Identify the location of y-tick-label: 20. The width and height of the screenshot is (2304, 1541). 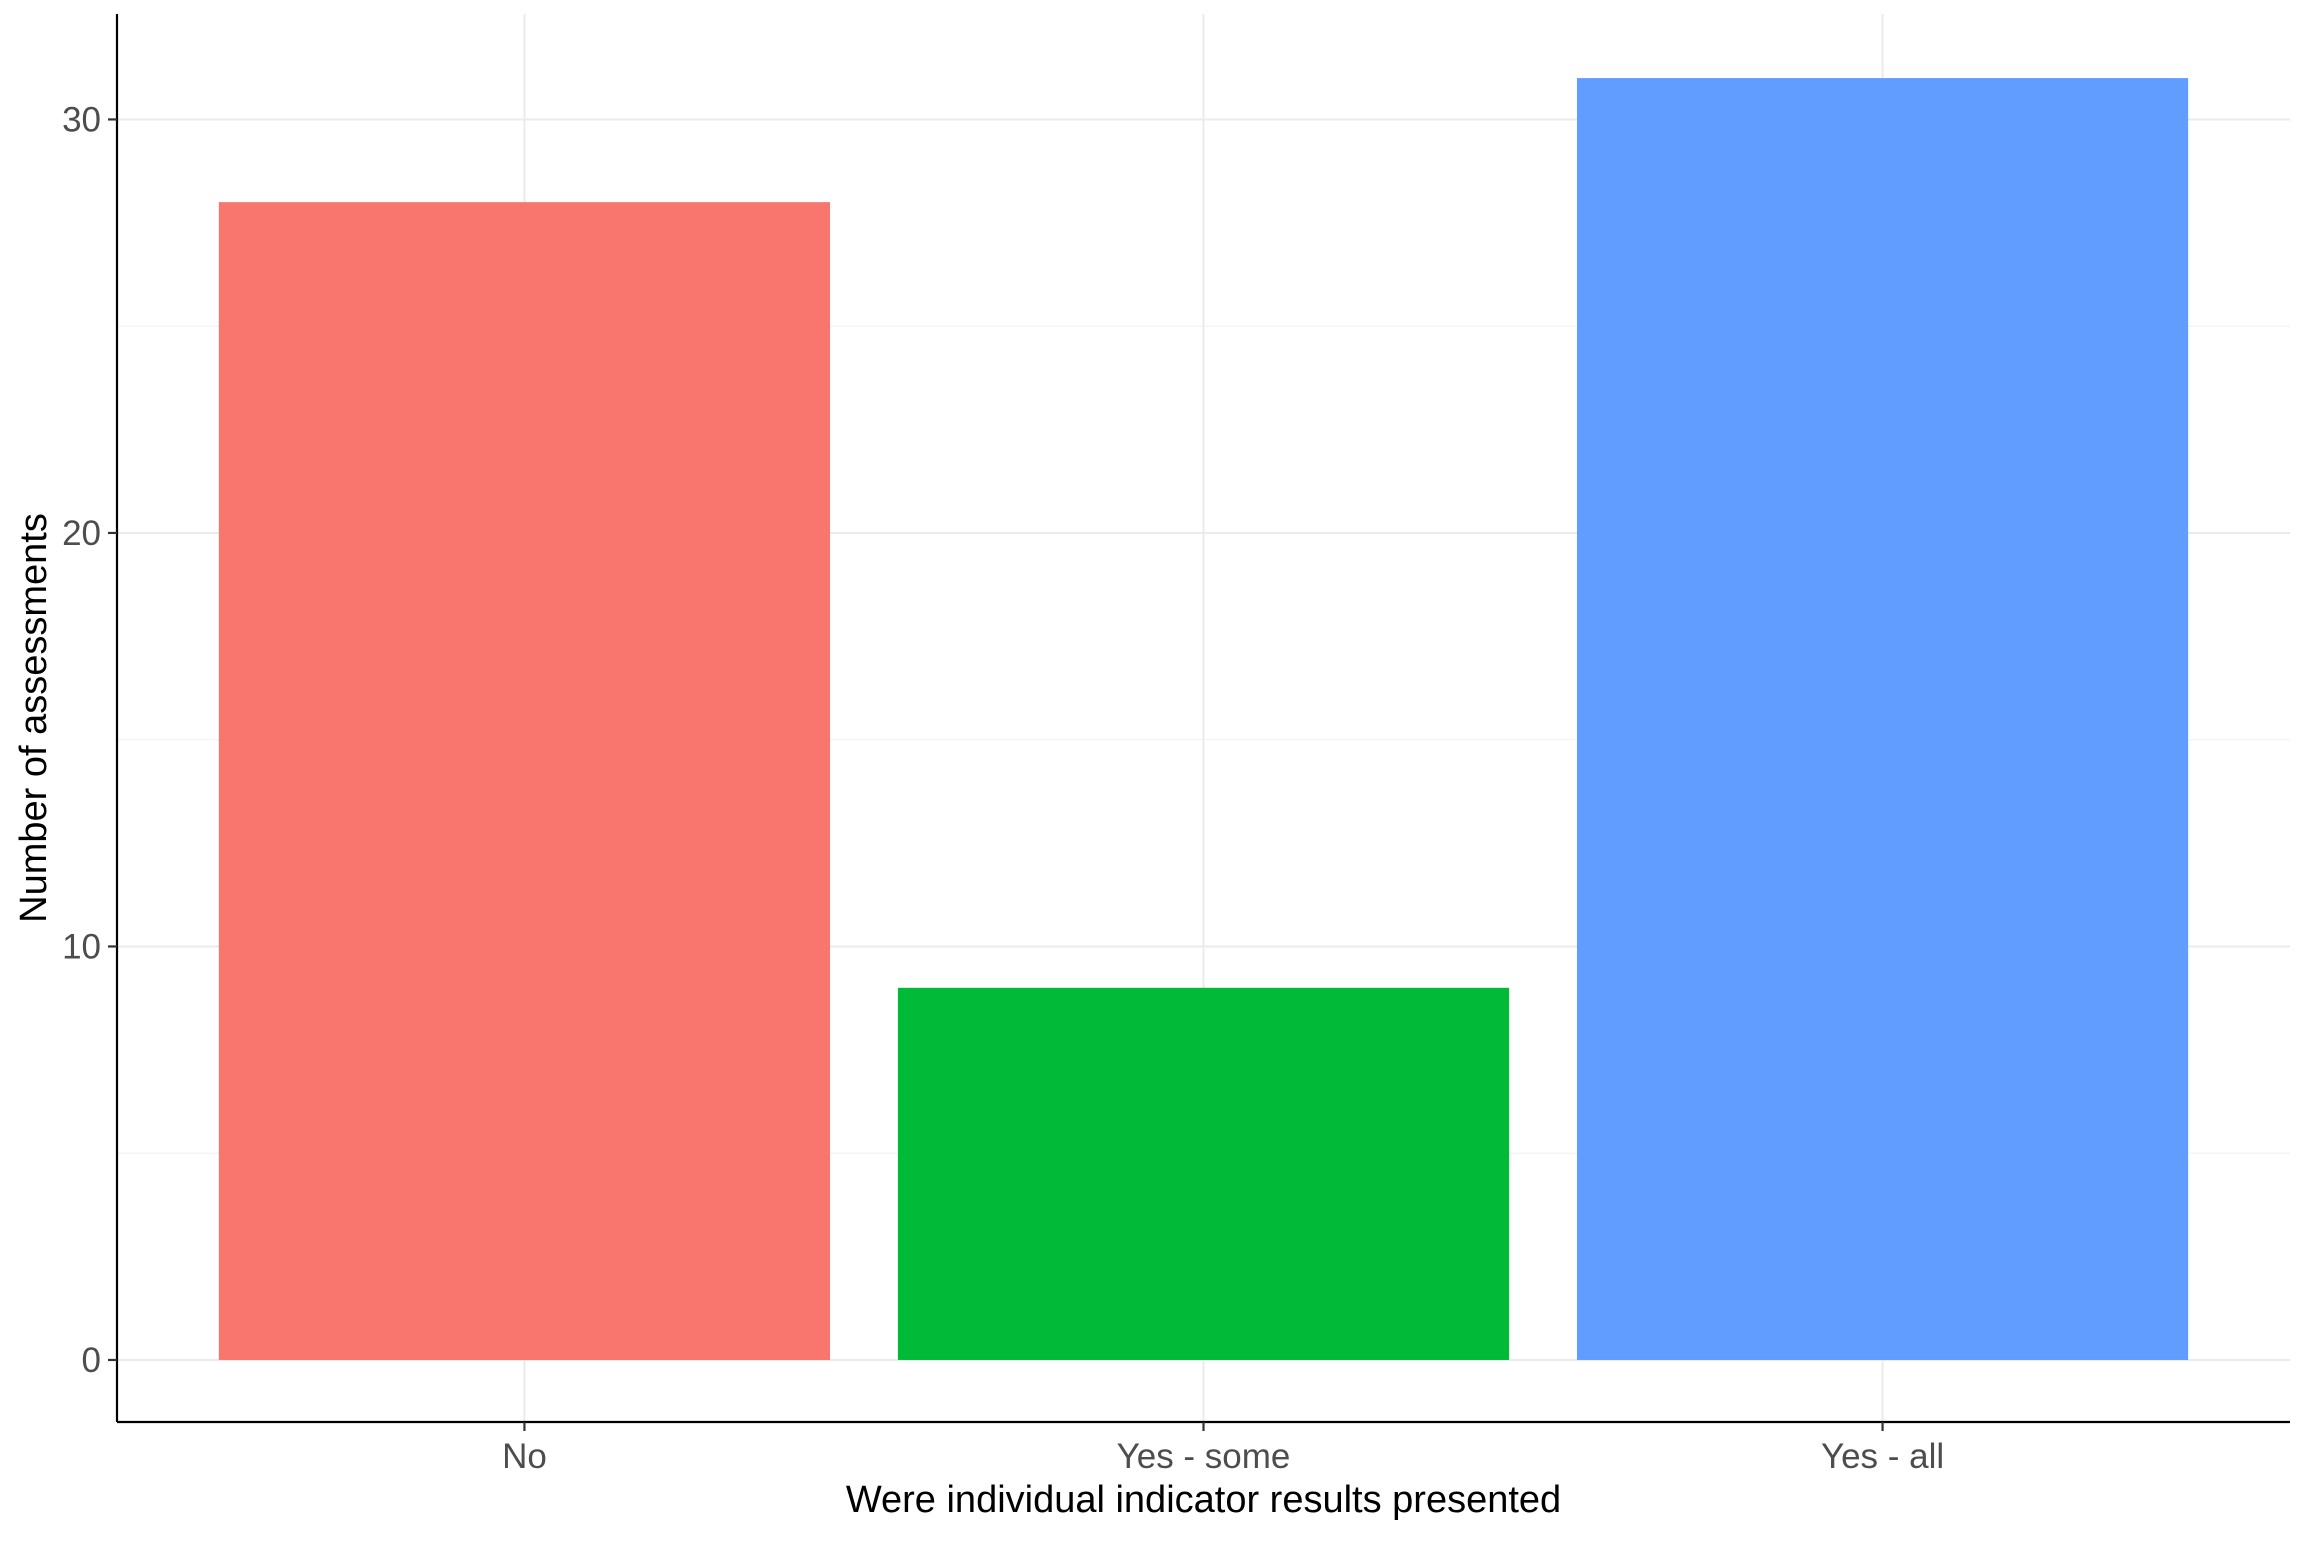
(81, 533).